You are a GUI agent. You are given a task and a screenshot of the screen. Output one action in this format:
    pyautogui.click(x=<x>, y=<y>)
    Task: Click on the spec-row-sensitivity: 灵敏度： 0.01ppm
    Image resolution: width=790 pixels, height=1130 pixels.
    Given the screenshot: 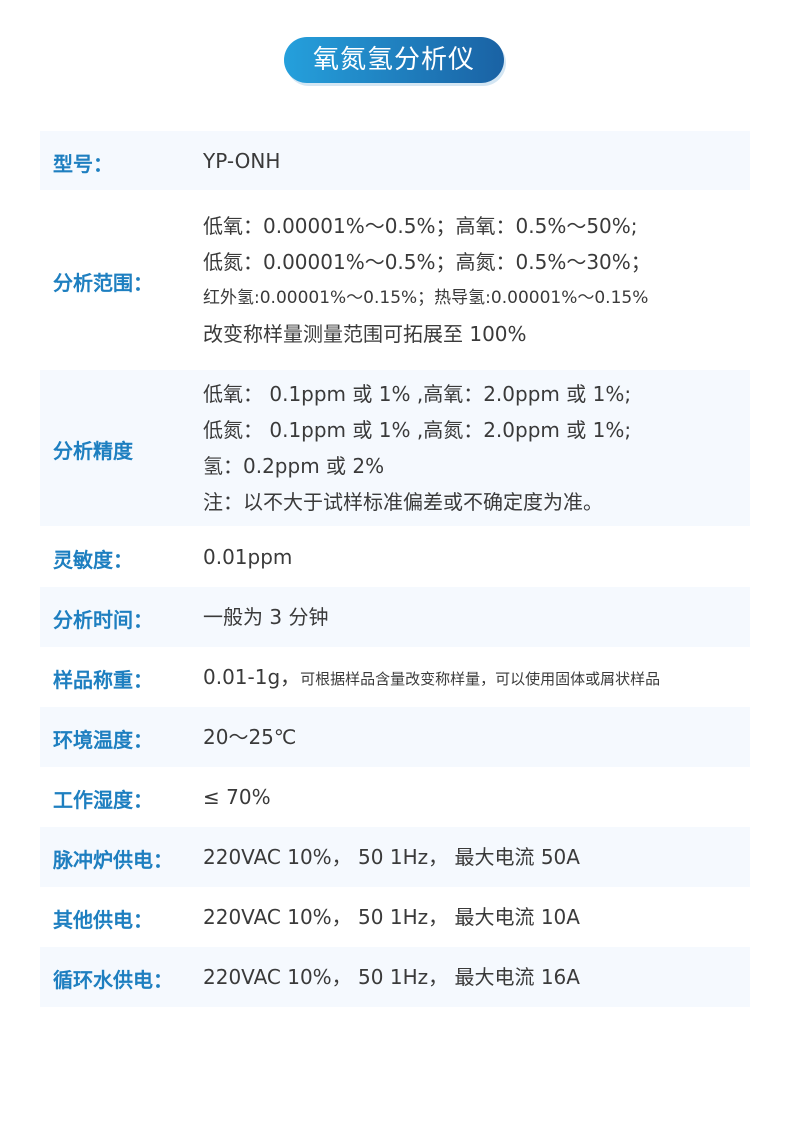 What is the action you would take?
    pyautogui.click(x=395, y=557)
    